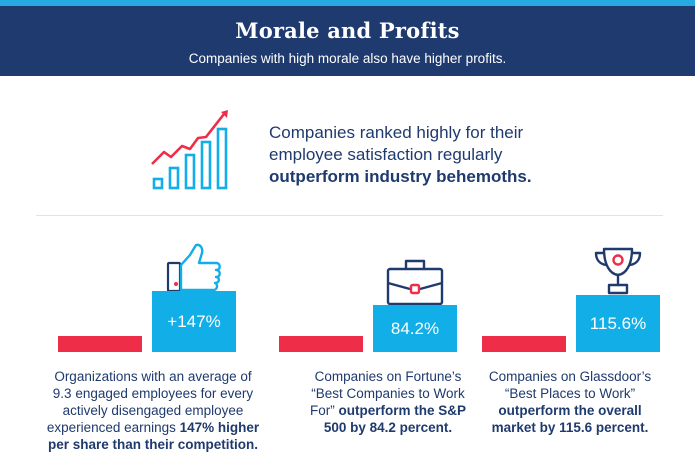  What do you see at coordinates (189, 150) in the screenshot?
I see `growth-chart-icon` at bounding box center [189, 150].